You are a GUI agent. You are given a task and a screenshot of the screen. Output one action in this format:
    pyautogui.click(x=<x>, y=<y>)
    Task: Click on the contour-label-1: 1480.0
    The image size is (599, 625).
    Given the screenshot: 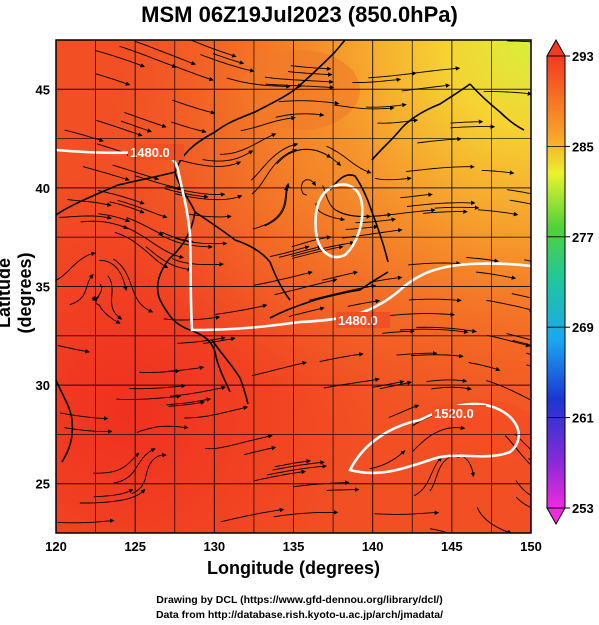 What is the action you would take?
    pyautogui.click(x=150, y=152)
    